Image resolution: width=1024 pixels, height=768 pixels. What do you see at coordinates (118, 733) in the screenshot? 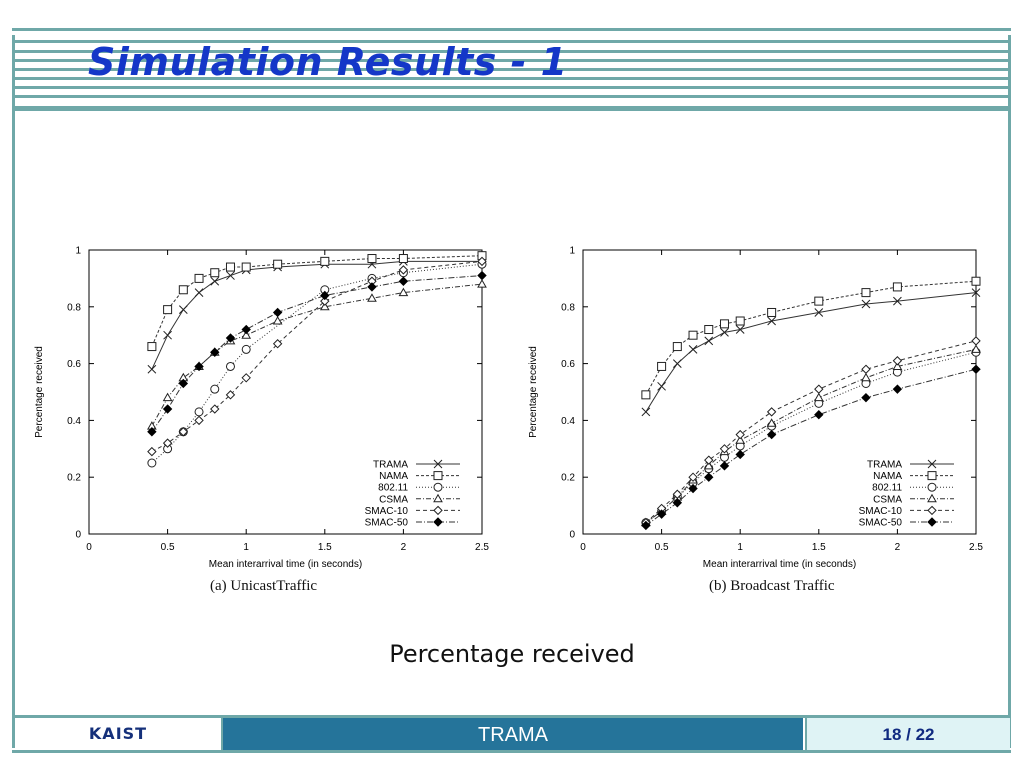
I see `kaist-logo: KAIST` at bounding box center [118, 733].